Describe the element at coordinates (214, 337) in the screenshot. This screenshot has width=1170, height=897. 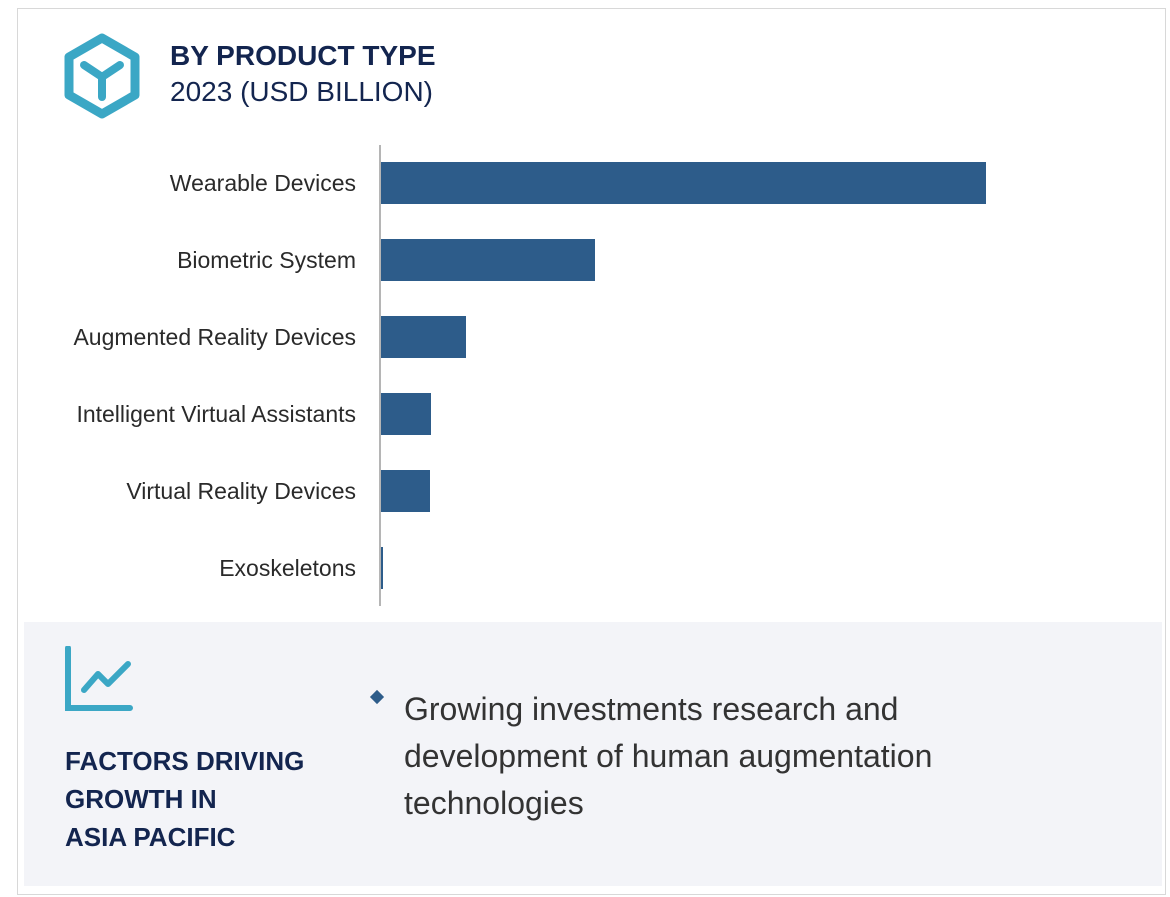
I see `category-label: Augmented Reality Devices` at that location.